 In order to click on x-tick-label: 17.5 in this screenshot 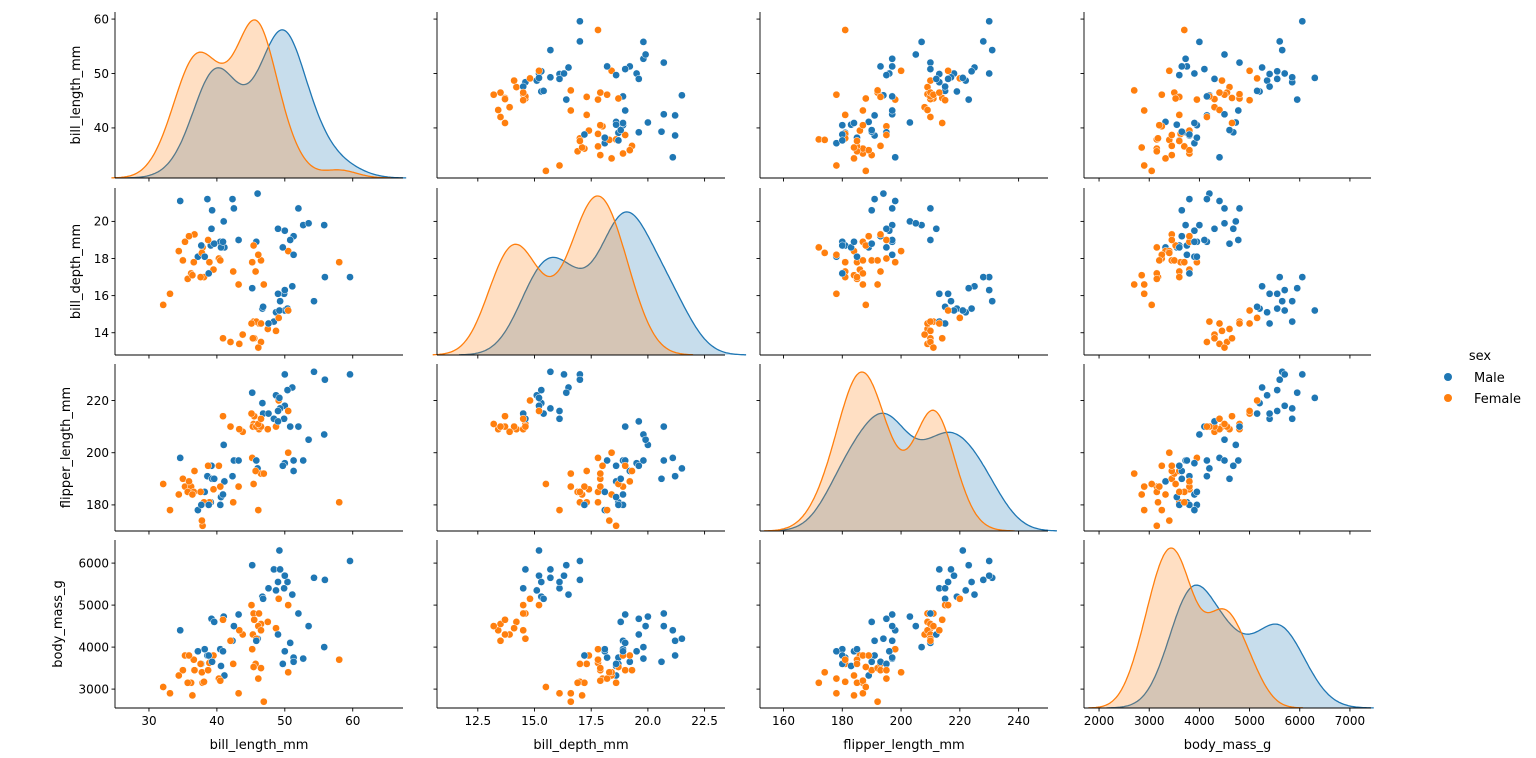, I will do `click(591, 721)`.